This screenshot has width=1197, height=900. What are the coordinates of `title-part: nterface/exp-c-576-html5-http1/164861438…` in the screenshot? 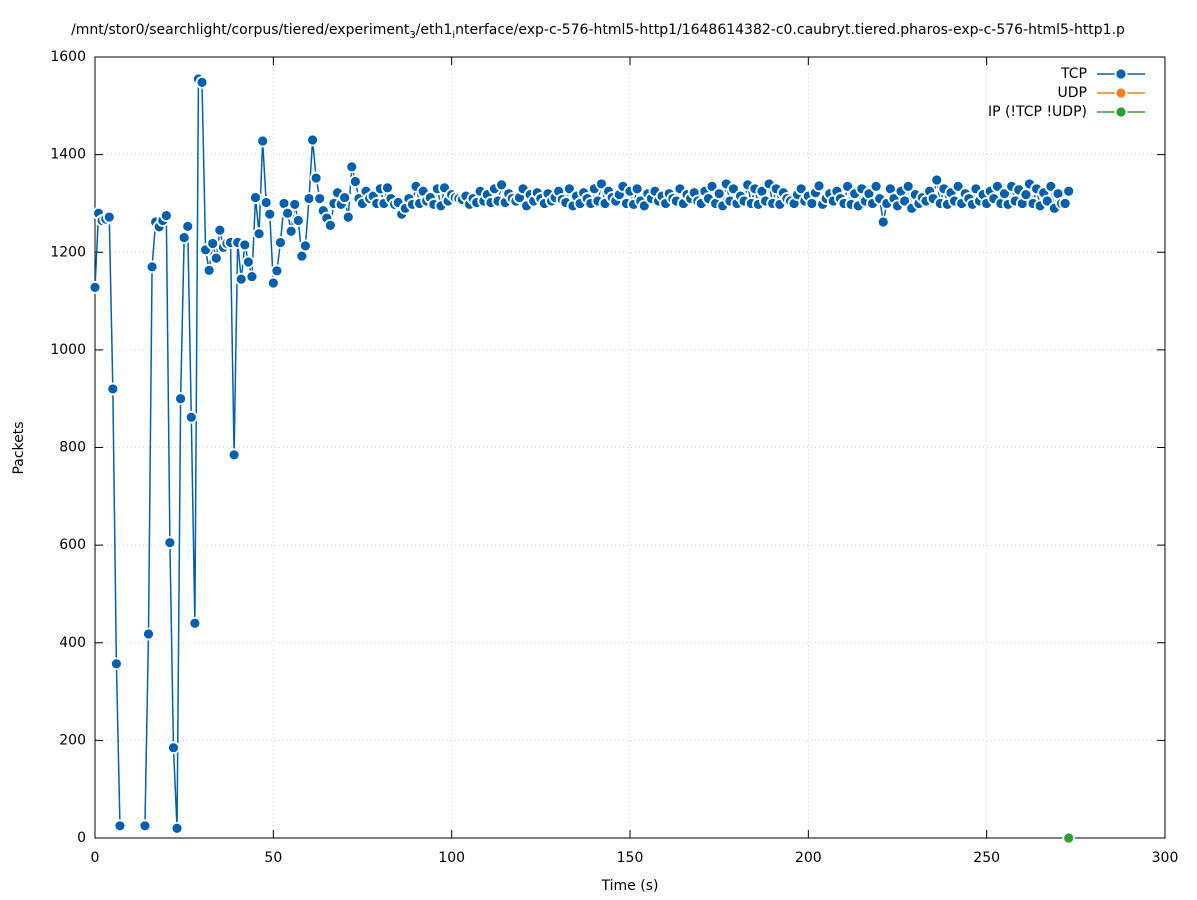 It's located at (790, 30).